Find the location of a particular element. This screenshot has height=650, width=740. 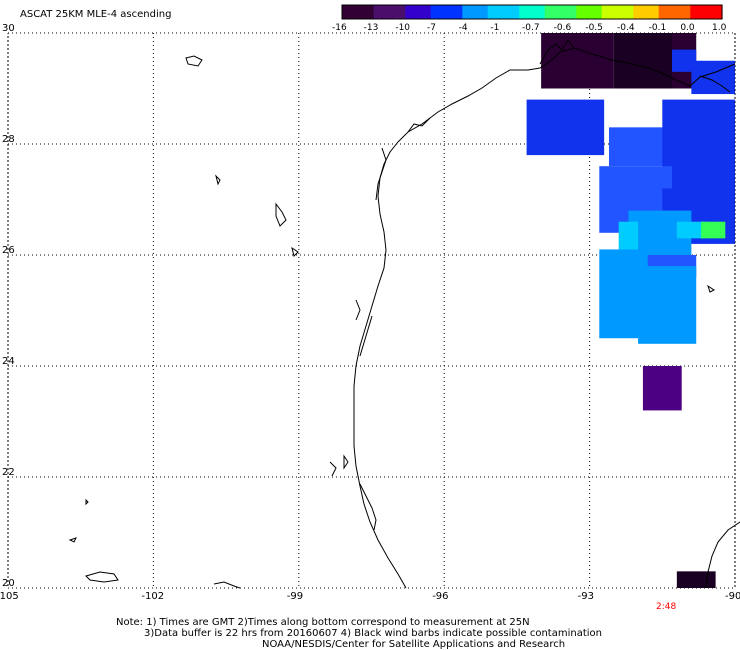

map-title: ASCAT 25KM MLE-4 ascending is located at coordinates (96, 14).